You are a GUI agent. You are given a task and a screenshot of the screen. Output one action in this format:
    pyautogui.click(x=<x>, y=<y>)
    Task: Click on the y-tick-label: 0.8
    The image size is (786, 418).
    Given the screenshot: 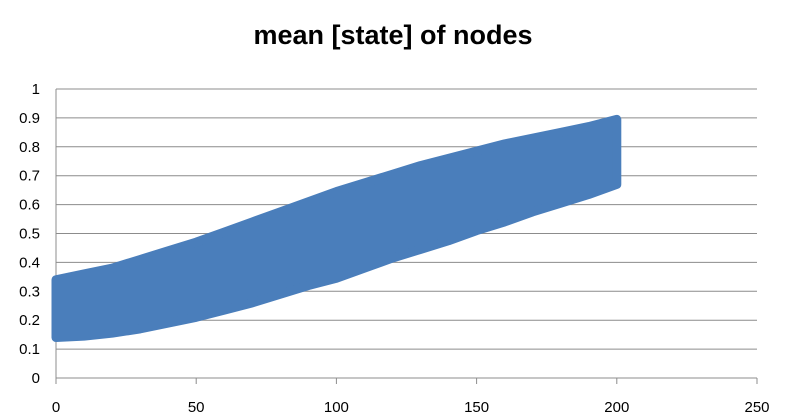 What is the action you would take?
    pyautogui.click(x=29, y=147)
    